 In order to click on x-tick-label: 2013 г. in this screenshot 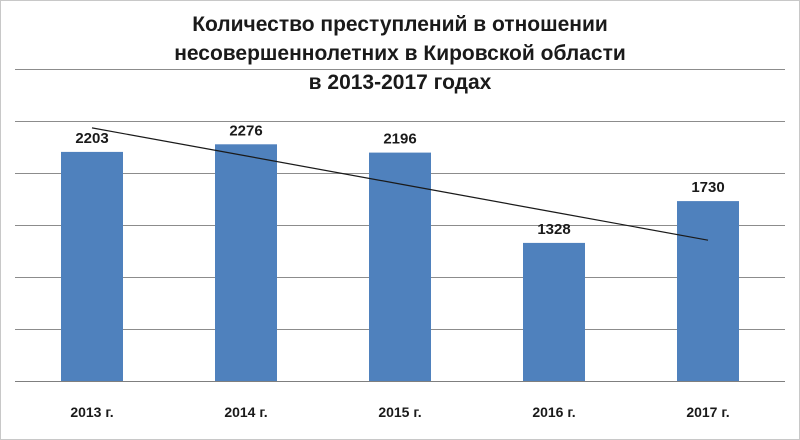, I will do `click(91, 412)`.